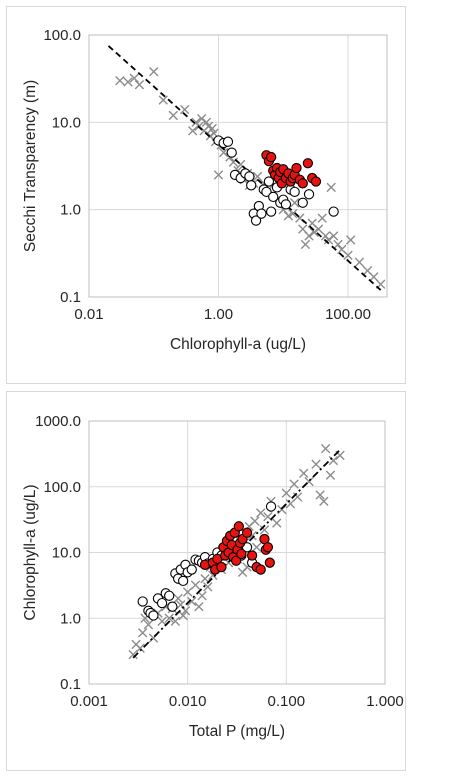 The height and width of the screenshot is (777, 456). I want to click on trendline, so click(237, 553).